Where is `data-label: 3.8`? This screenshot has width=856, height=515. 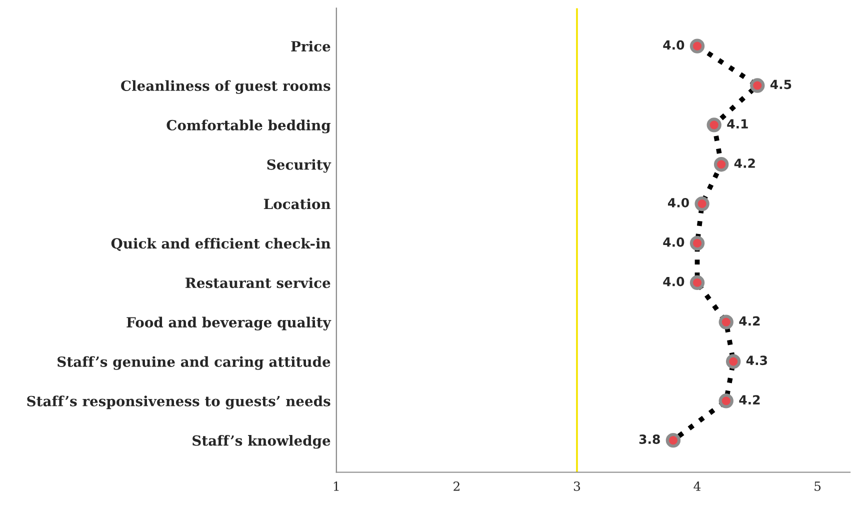 data-label: 3.8 is located at coordinates (649, 439).